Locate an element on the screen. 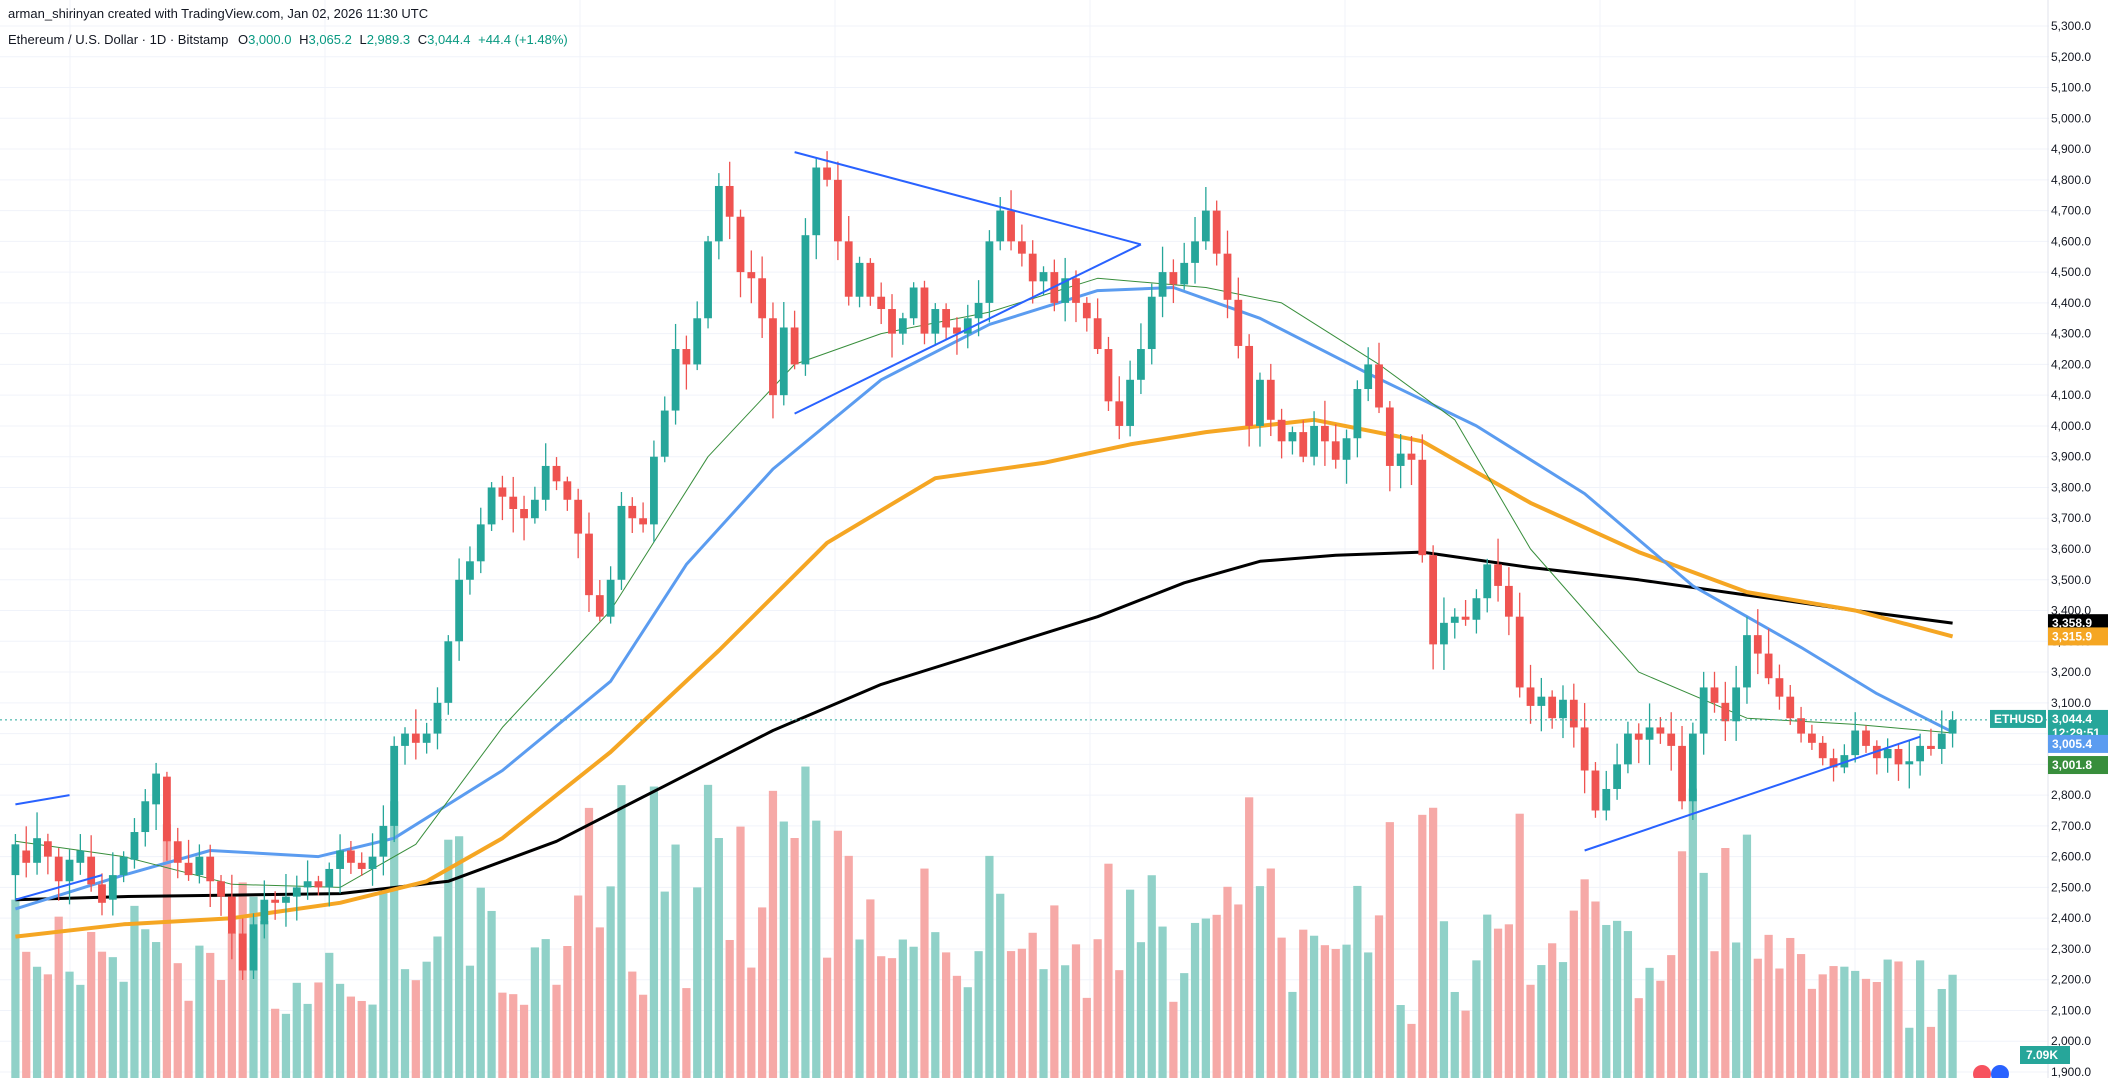 This screenshot has width=2119, height=1078. trendline-triangle-resistance is located at coordinates (968, 198).